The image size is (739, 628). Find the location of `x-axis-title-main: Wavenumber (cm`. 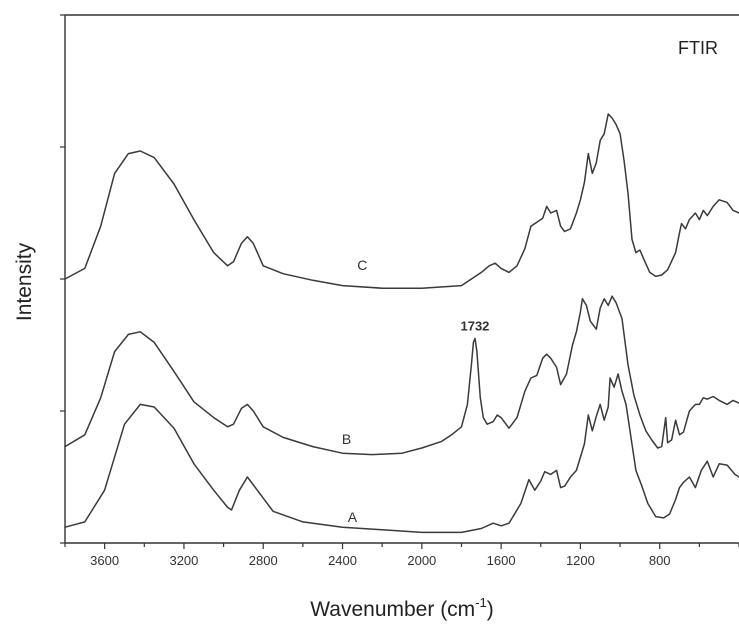

x-axis-title-main: Wavenumber (cm is located at coordinates (392, 609).